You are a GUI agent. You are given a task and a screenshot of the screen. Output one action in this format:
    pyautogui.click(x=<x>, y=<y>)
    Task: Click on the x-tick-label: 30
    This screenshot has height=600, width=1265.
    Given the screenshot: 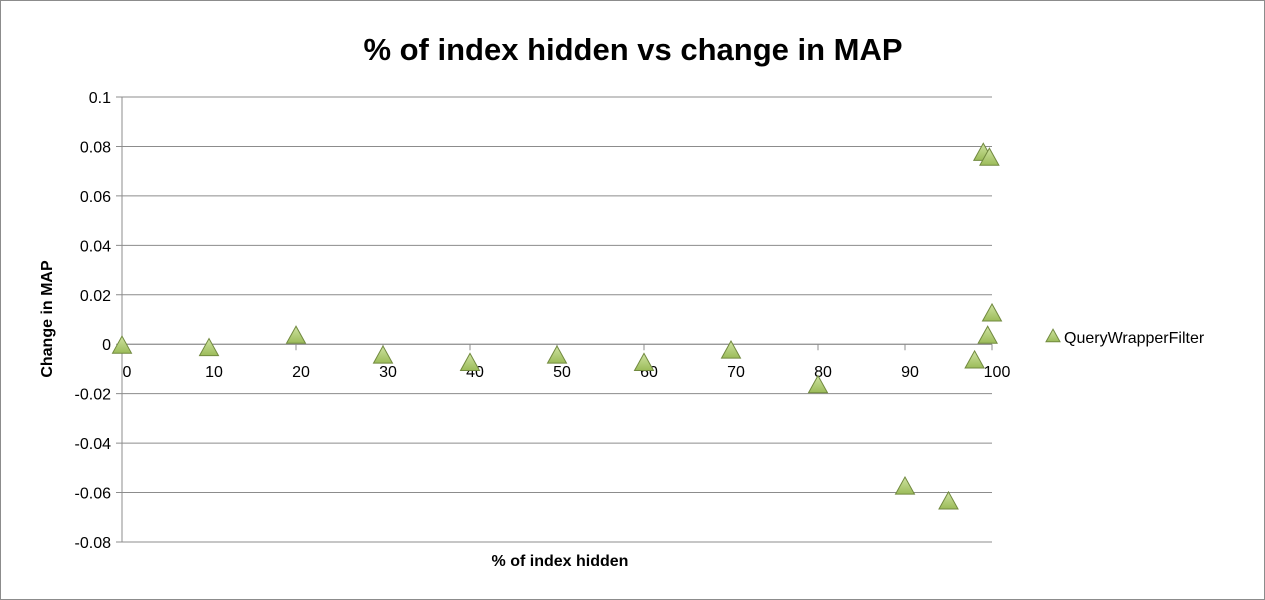 What is the action you would take?
    pyautogui.click(x=388, y=372)
    